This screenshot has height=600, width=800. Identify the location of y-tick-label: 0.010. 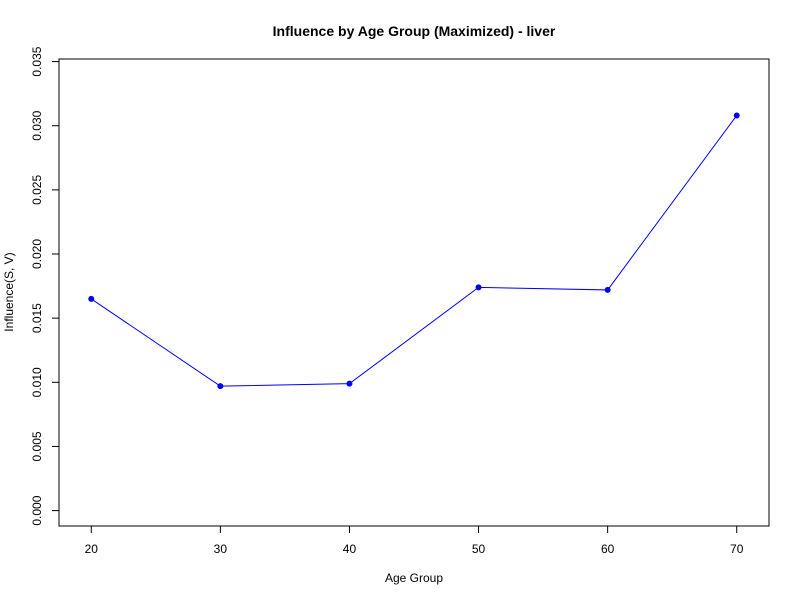
(37, 382).